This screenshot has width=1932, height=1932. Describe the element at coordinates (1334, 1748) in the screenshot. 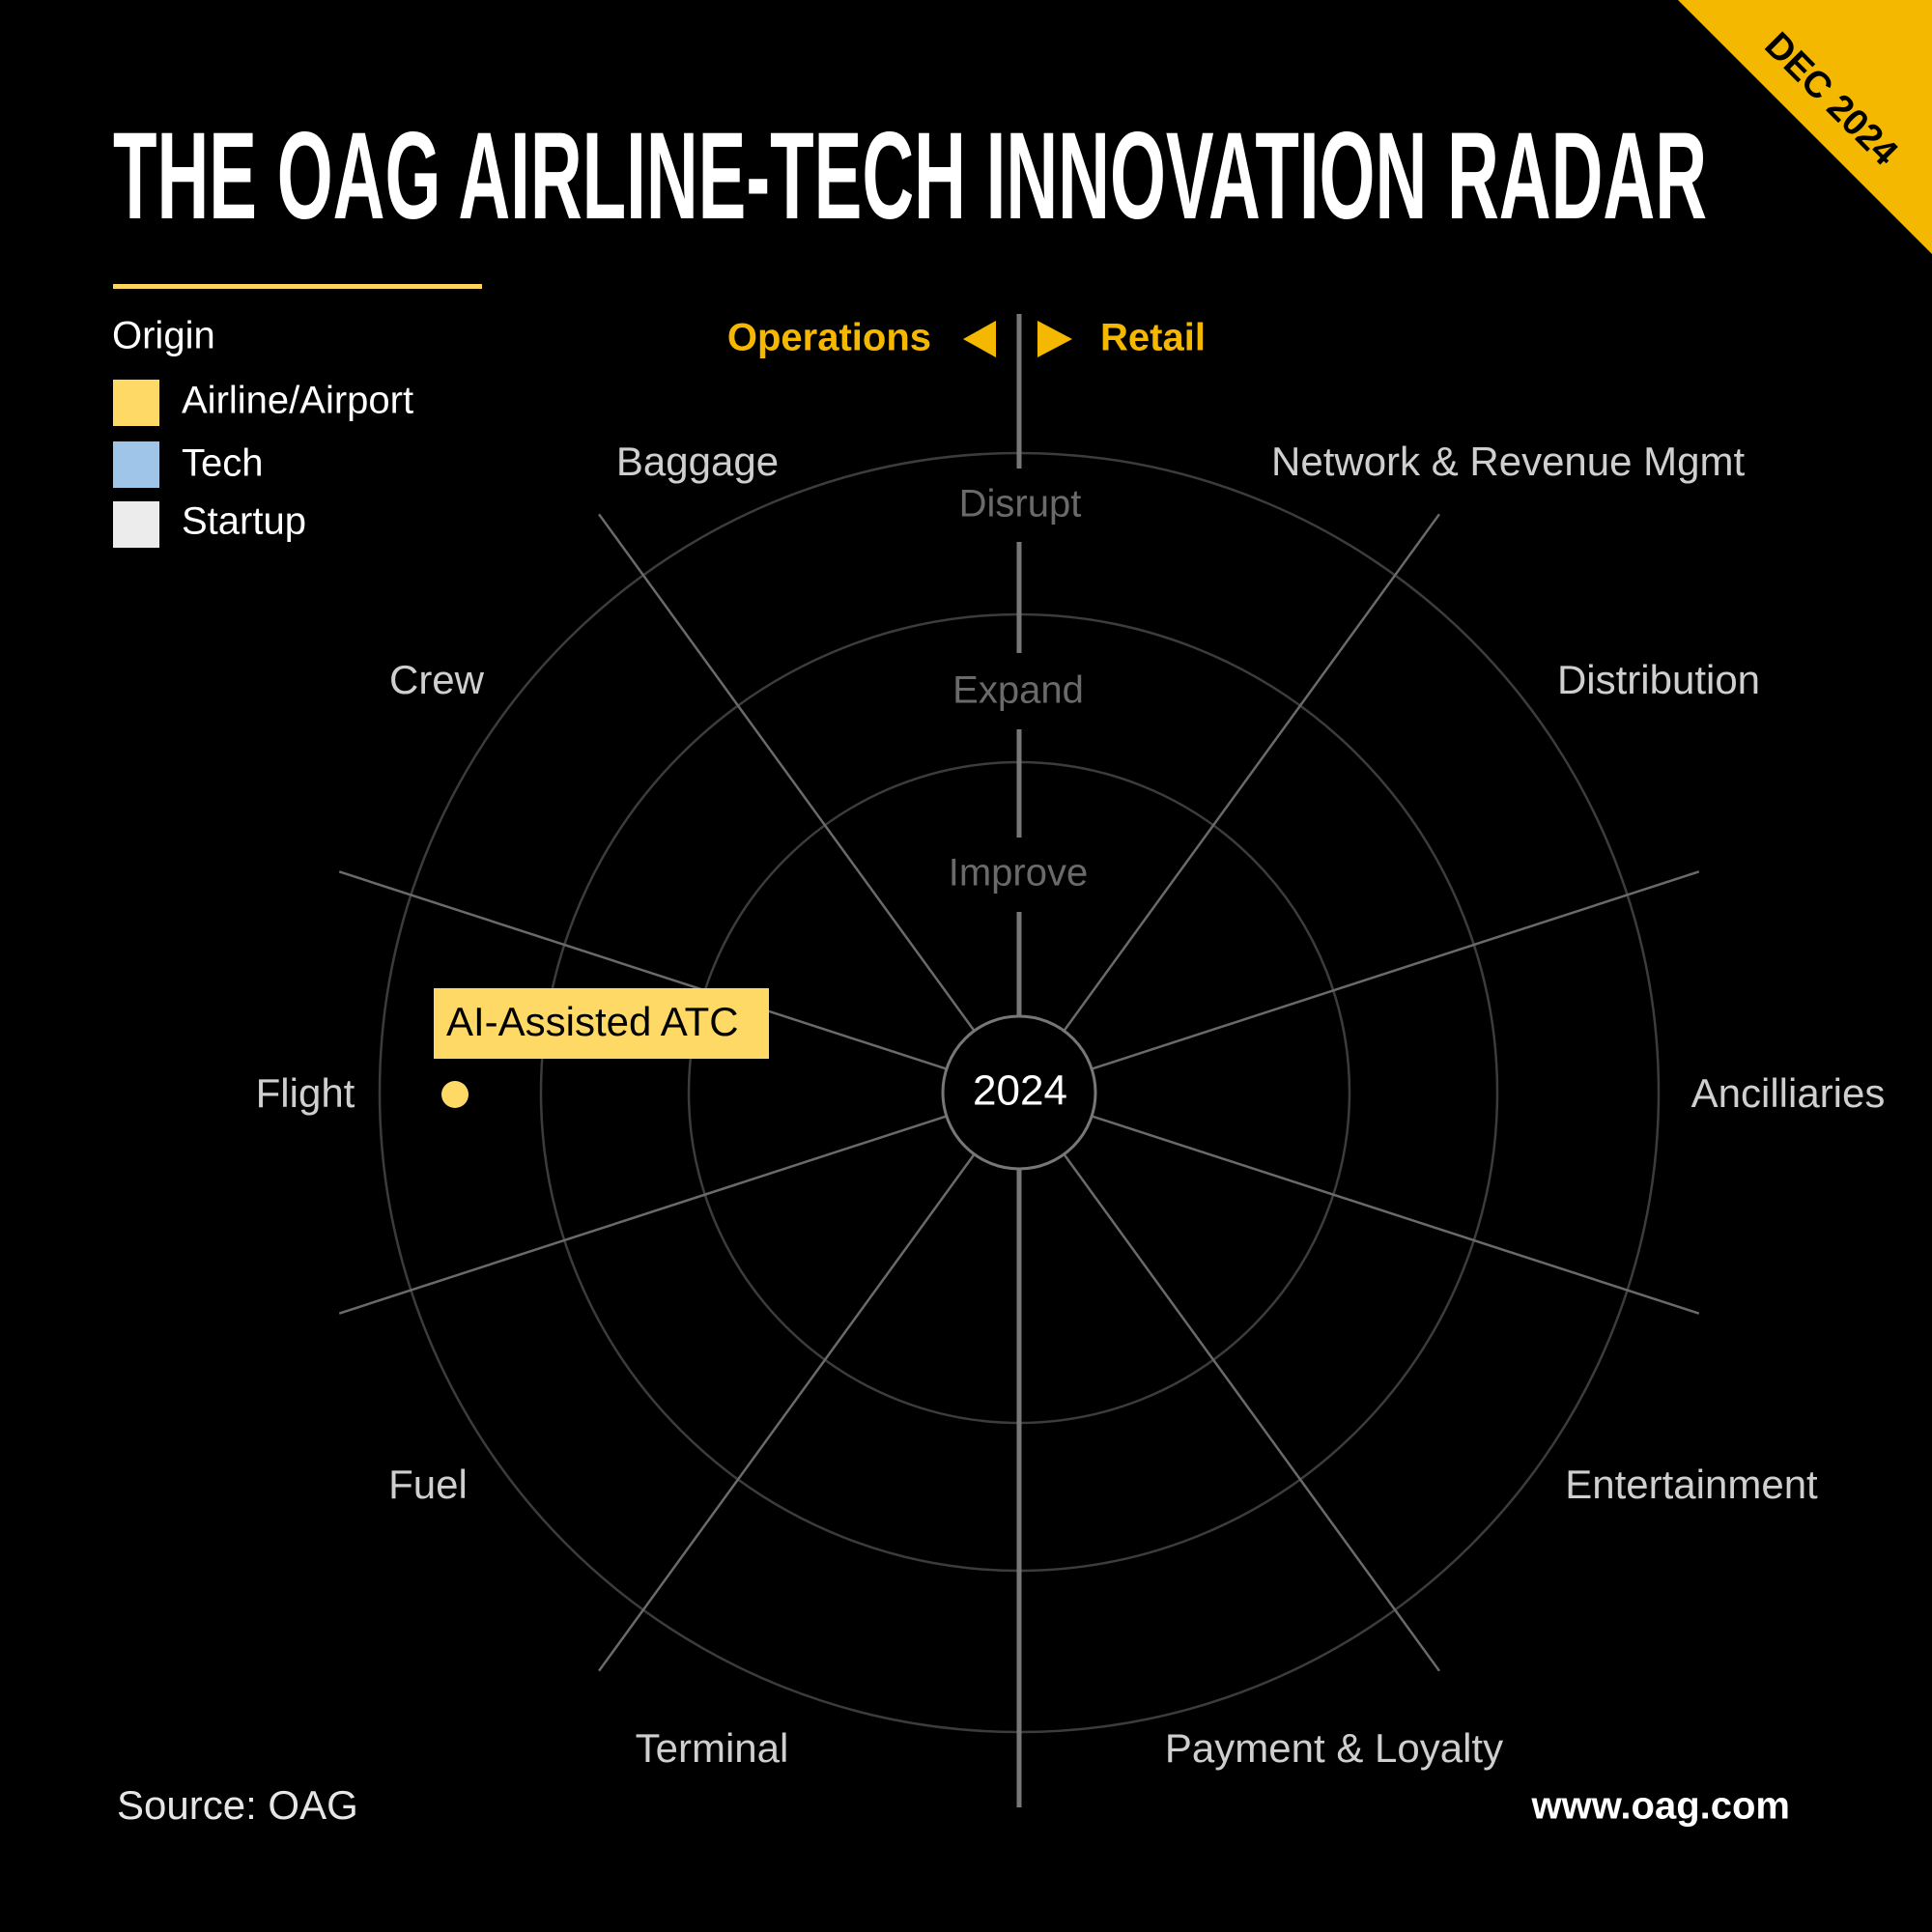

I see `category-label: Payment & Loyalty` at that location.